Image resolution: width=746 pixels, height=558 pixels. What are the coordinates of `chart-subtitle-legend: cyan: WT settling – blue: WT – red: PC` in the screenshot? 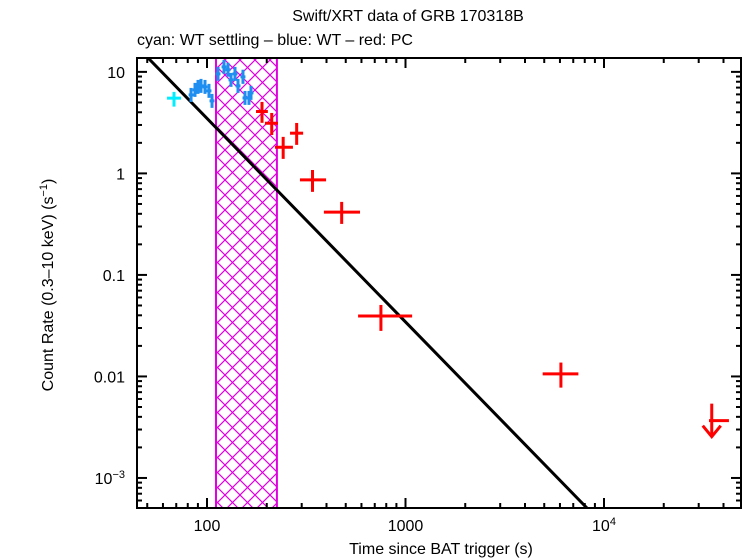 It's located at (275, 40).